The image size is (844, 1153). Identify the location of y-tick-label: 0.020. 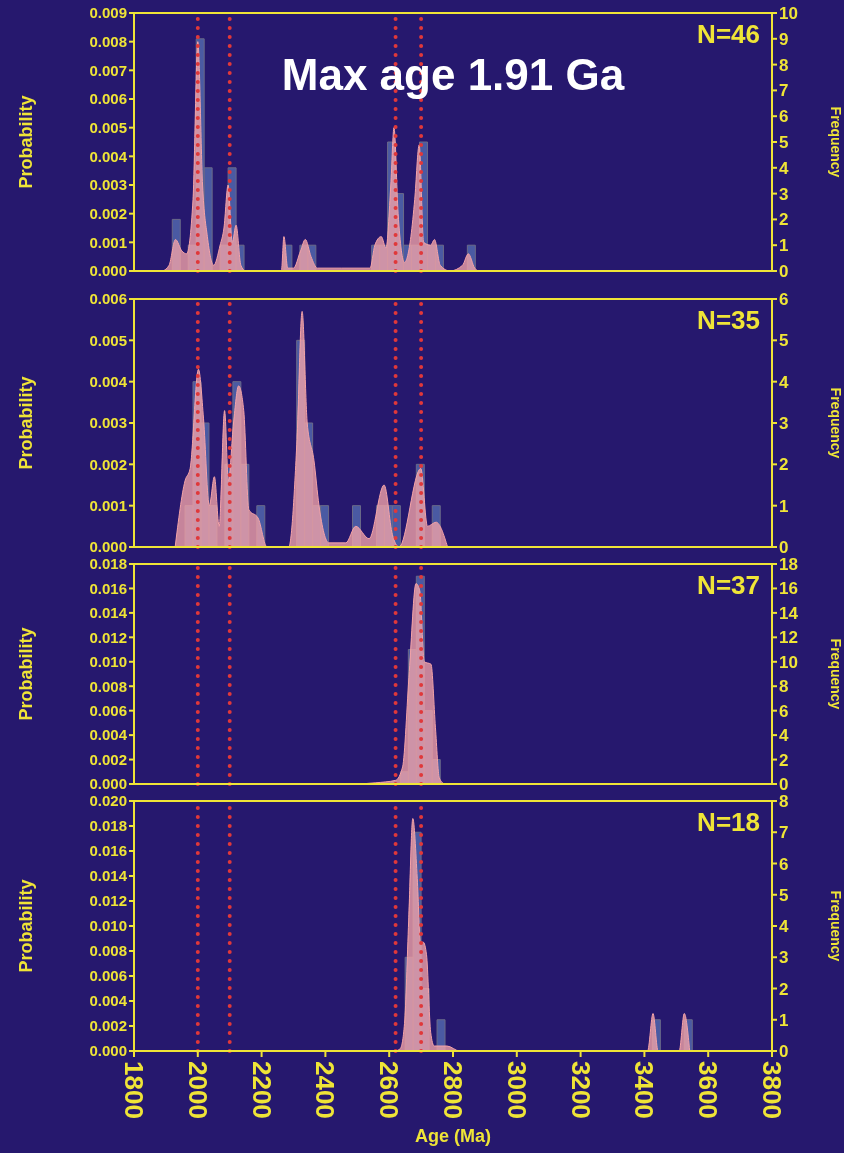
(108, 801).